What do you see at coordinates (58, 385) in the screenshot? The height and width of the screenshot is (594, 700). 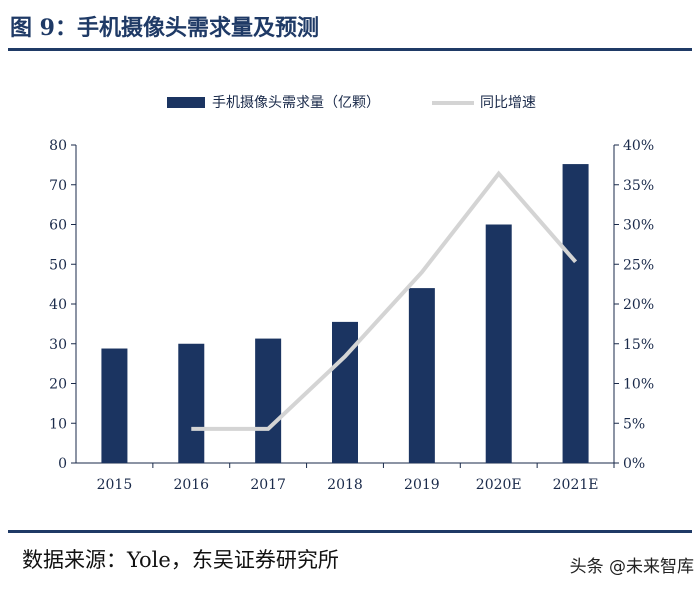 I see `left-tick-label: 20` at bounding box center [58, 385].